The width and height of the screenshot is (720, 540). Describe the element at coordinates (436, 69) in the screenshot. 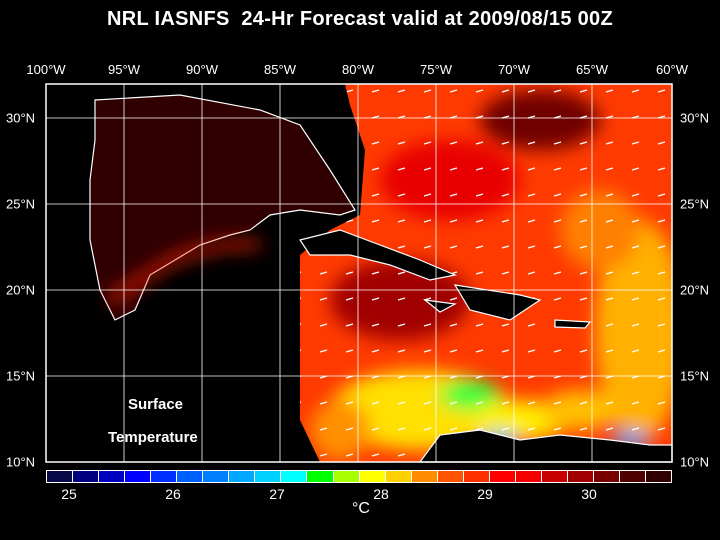

I see `lon-label: 75°W` at that location.